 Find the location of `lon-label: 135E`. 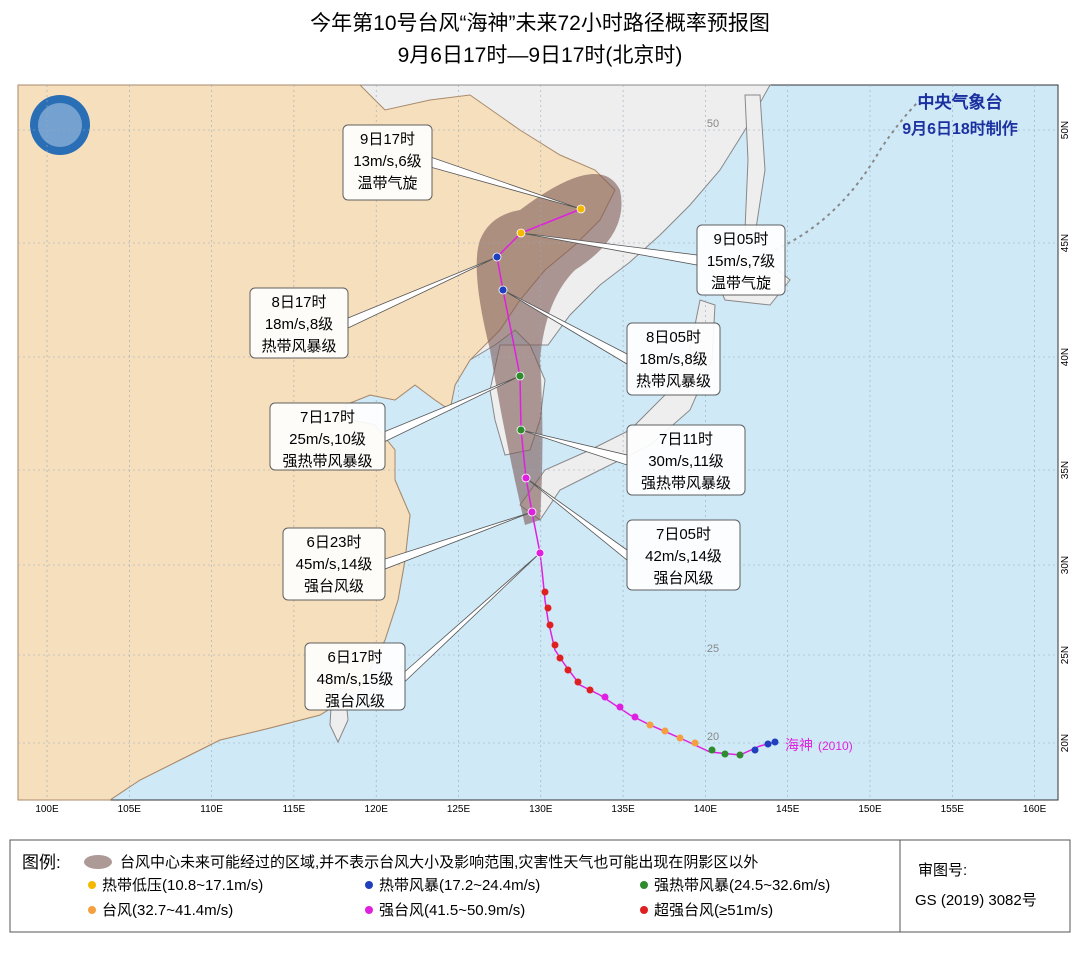

lon-label: 135E is located at coordinates (623, 809).